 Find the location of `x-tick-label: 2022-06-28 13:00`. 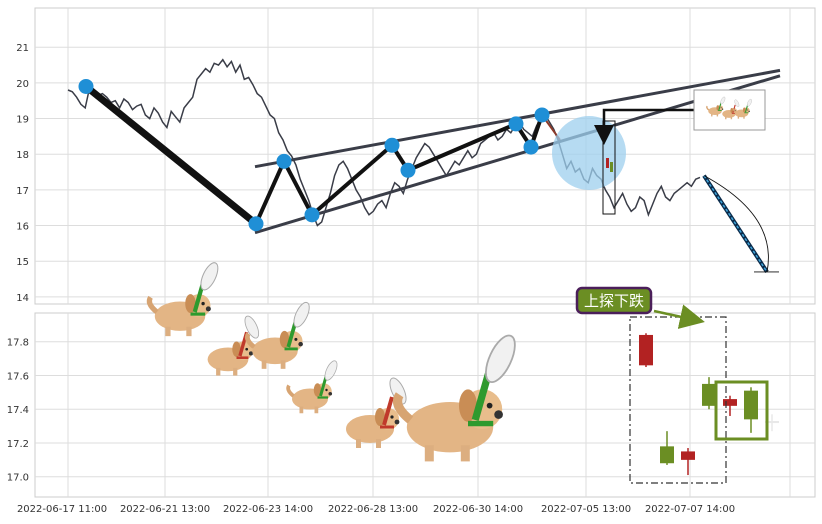

x-tick-label: 2022-06-28 13:00 is located at coordinates (373, 509).